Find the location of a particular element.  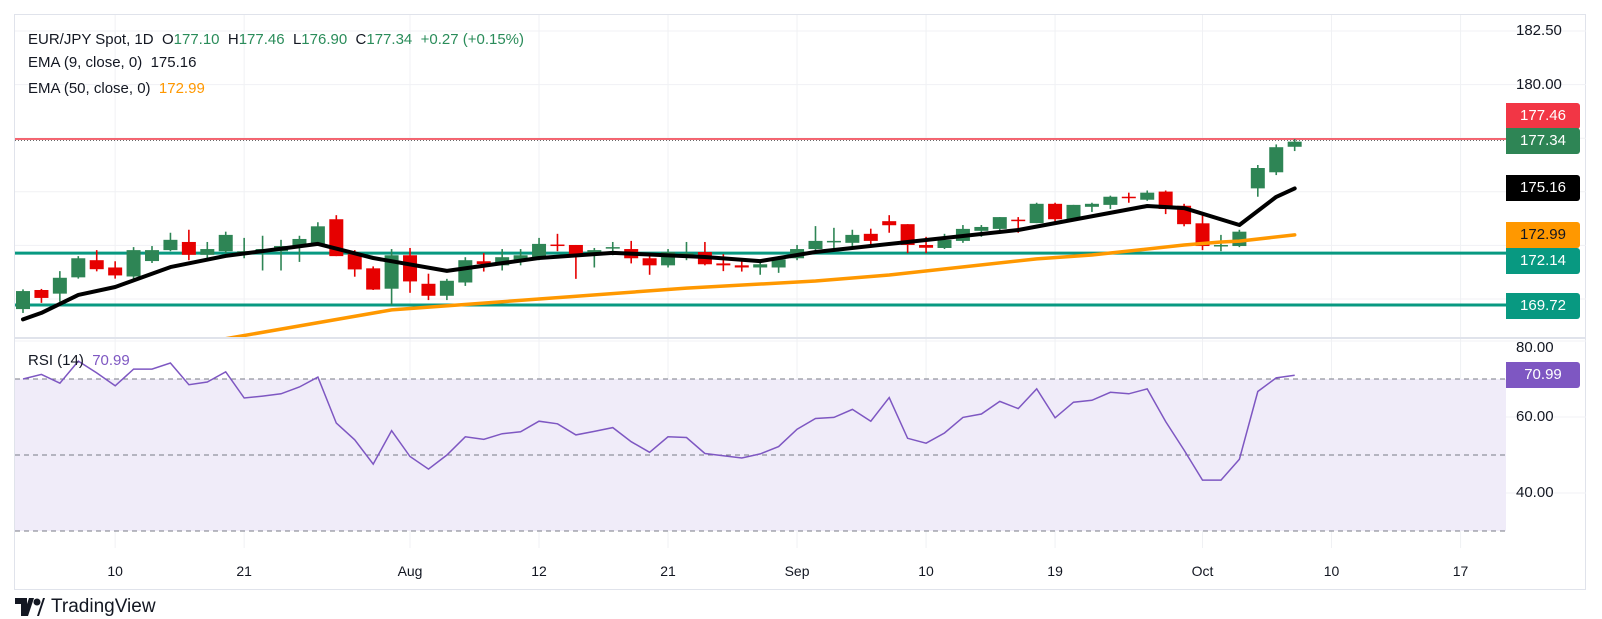

change-value: +0.27 (+0.15%) is located at coordinates (472, 39).